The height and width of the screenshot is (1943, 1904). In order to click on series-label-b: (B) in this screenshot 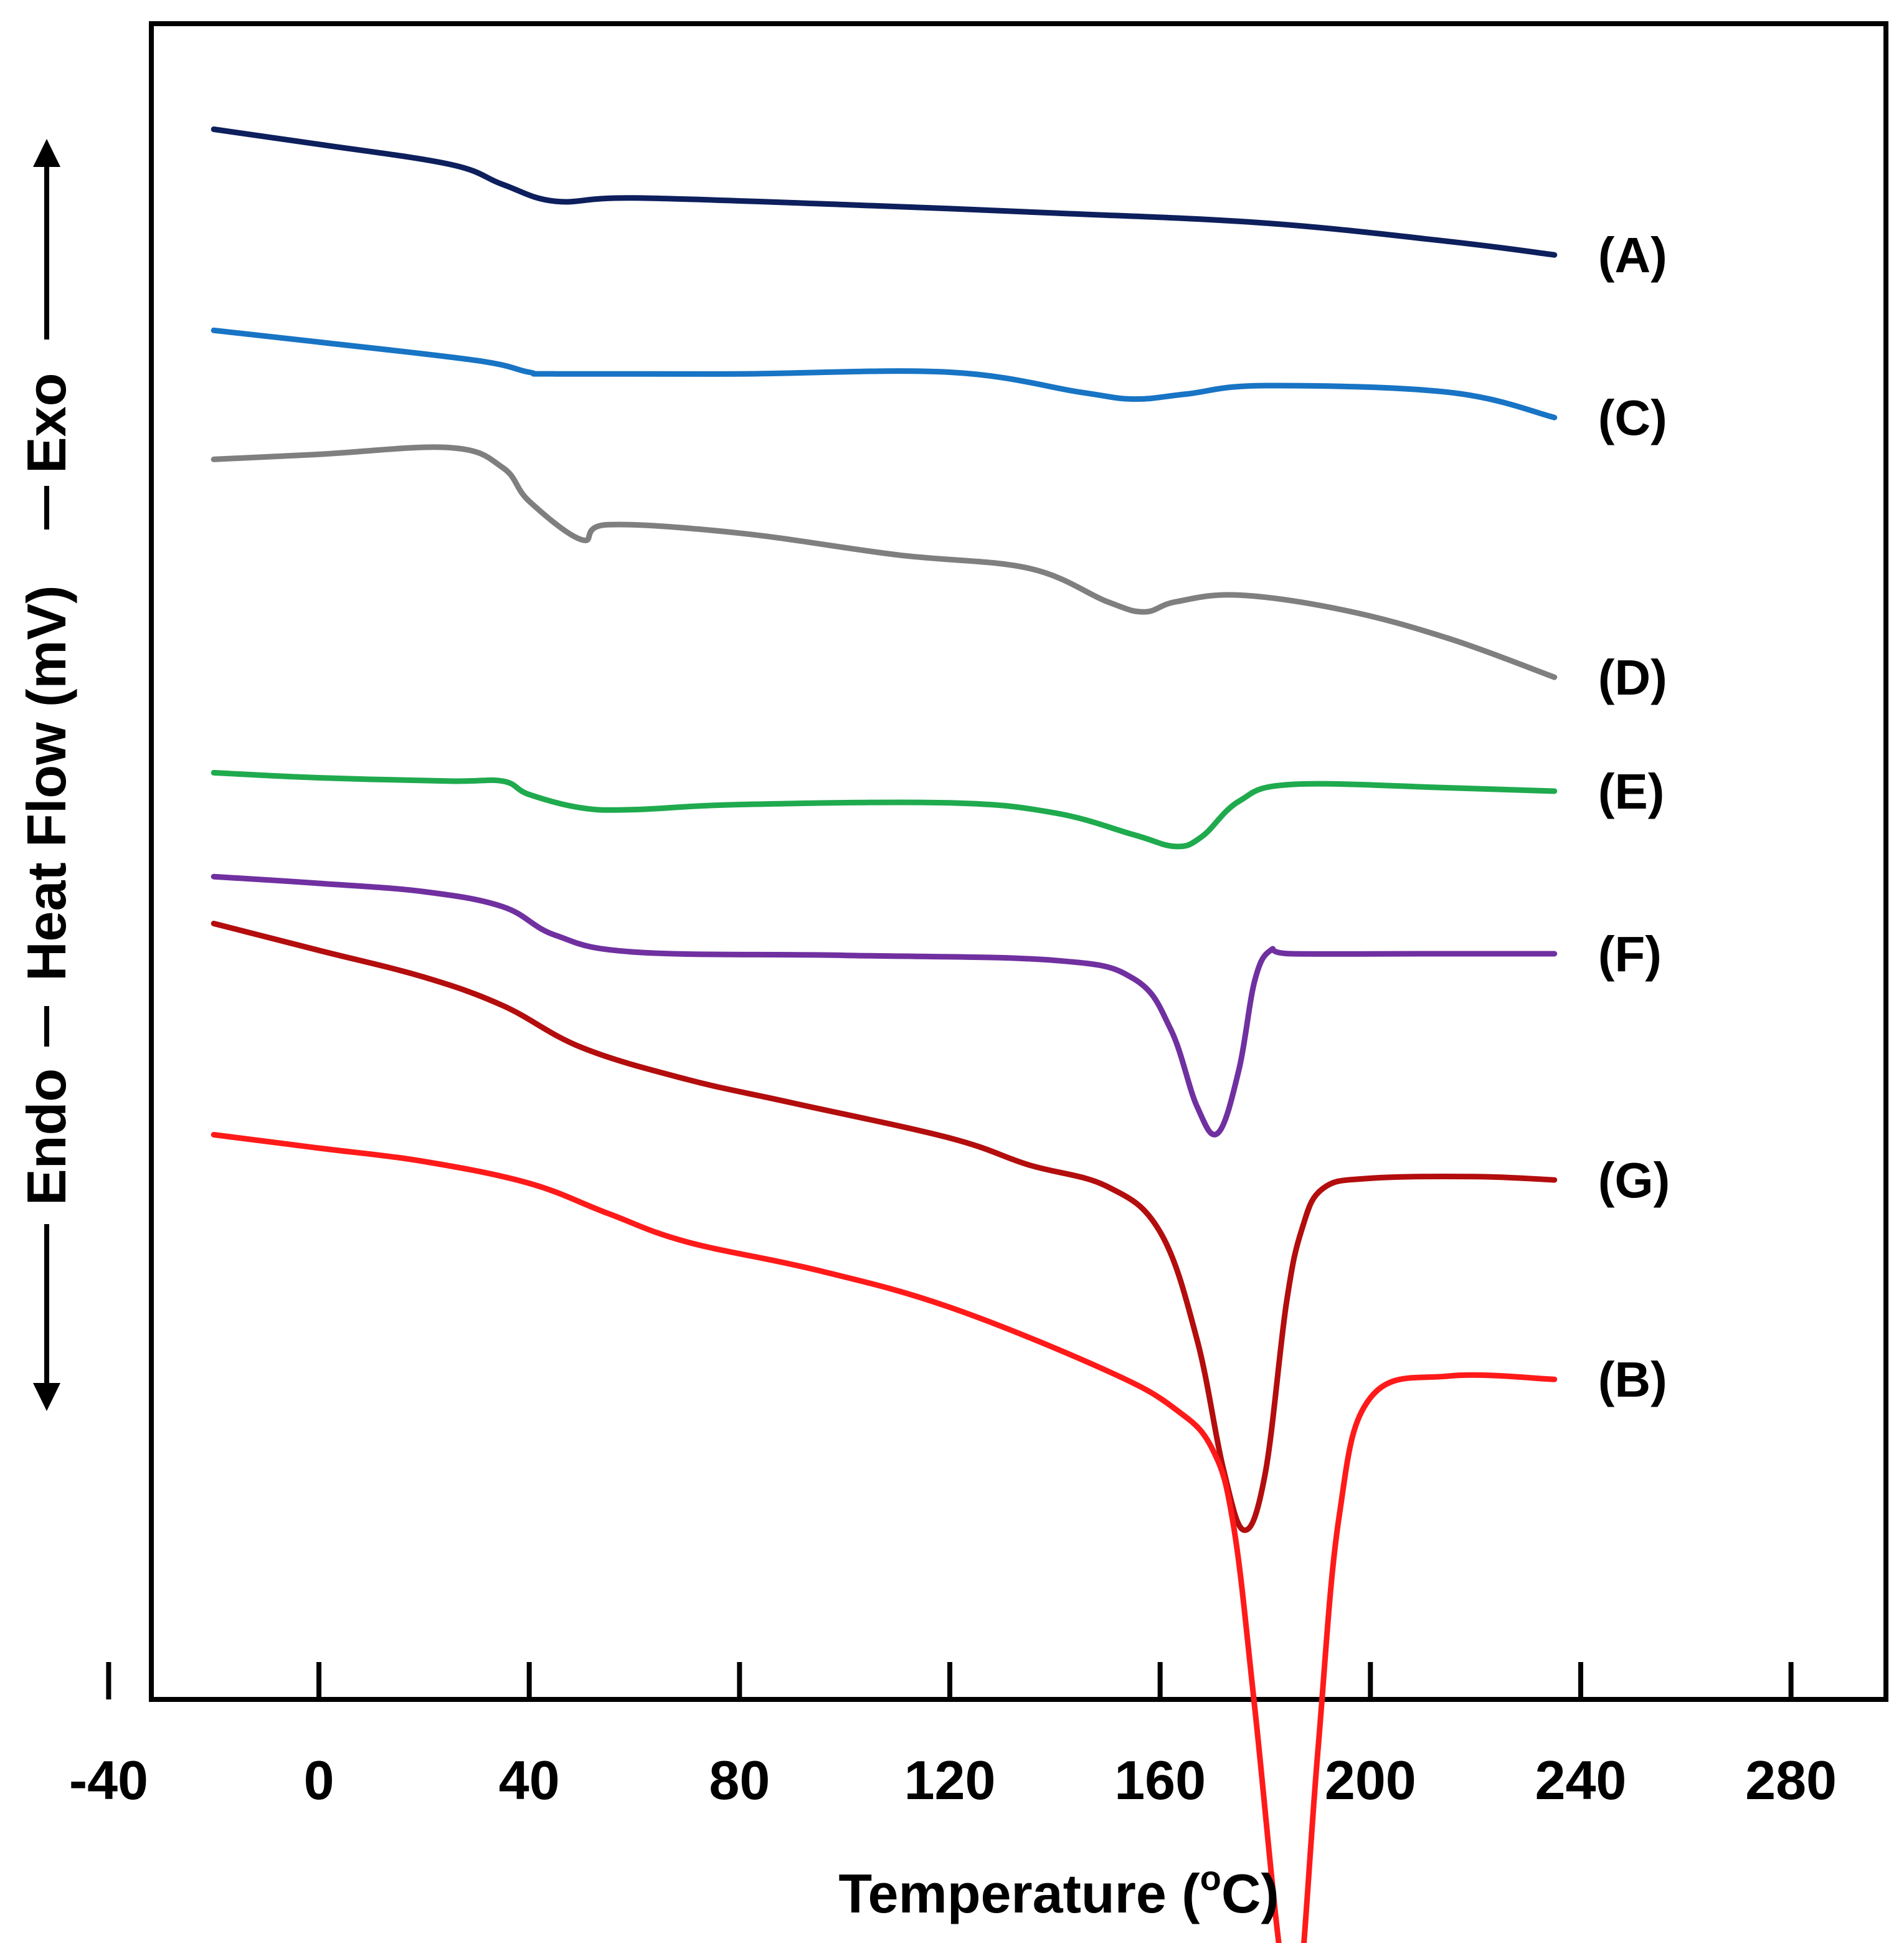, I will do `click(1632, 1379)`.